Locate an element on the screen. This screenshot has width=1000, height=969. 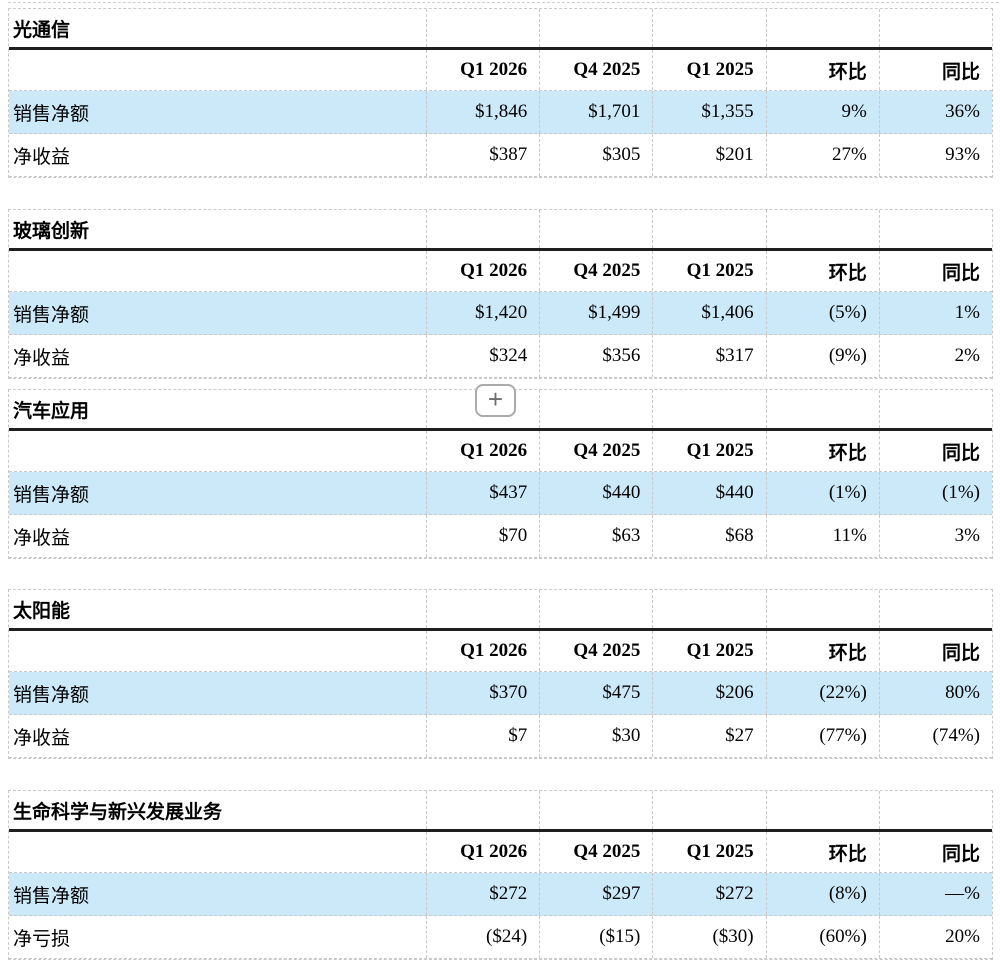
value-cell: (8%) is located at coordinates (822, 894).